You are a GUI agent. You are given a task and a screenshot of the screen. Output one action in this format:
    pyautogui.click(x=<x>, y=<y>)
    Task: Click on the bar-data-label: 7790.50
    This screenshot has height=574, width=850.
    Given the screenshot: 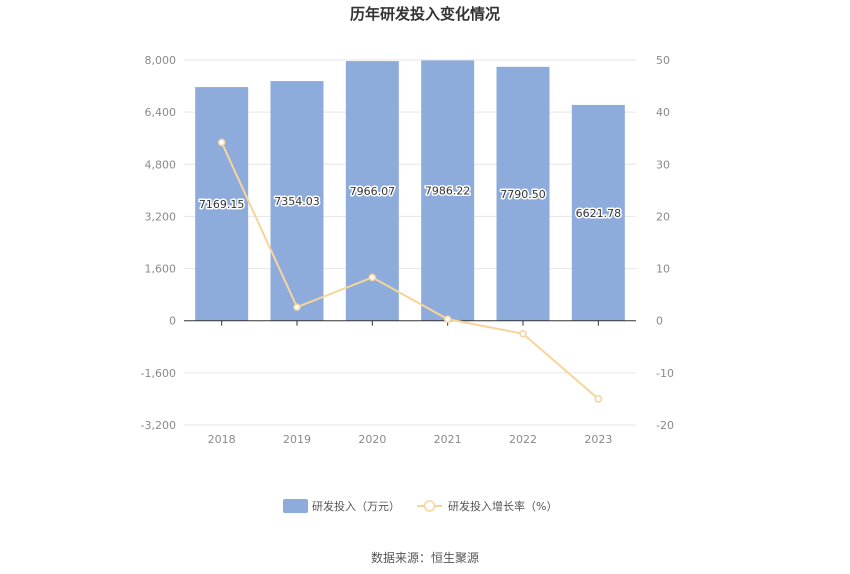 What is the action you would take?
    pyautogui.click(x=523, y=194)
    